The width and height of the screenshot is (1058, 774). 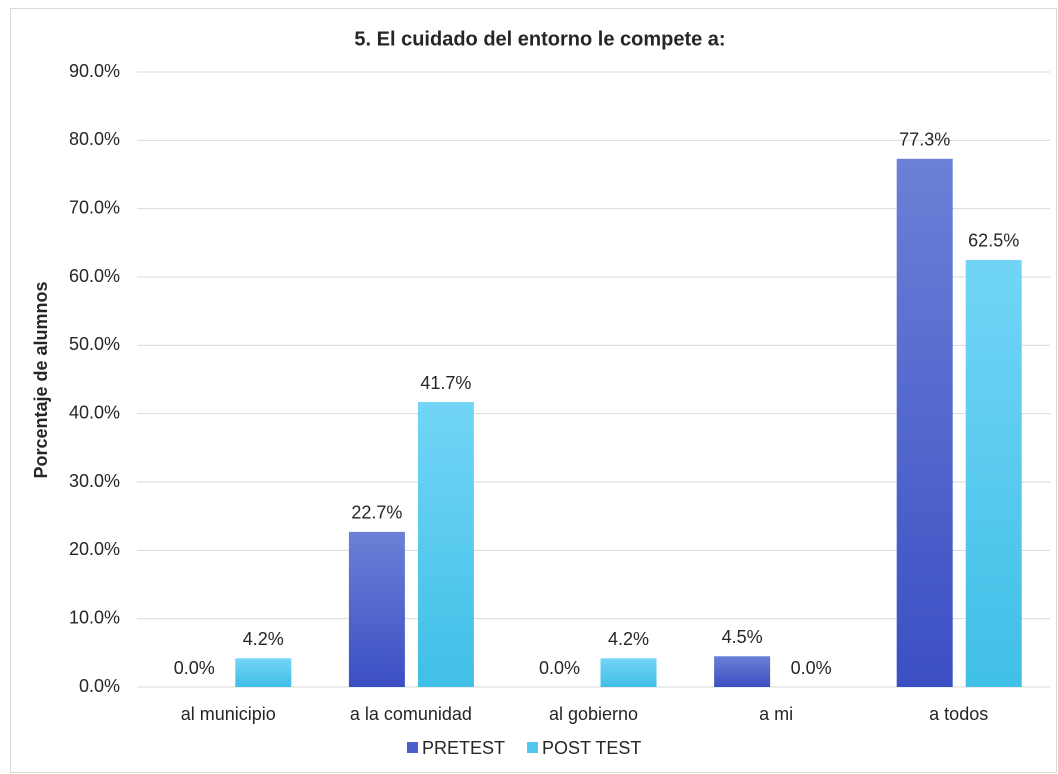 What do you see at coordinates (94, 549) in the screenshot?
I see `y-tick-label: 20.0%` at bounding box center [94, 549].